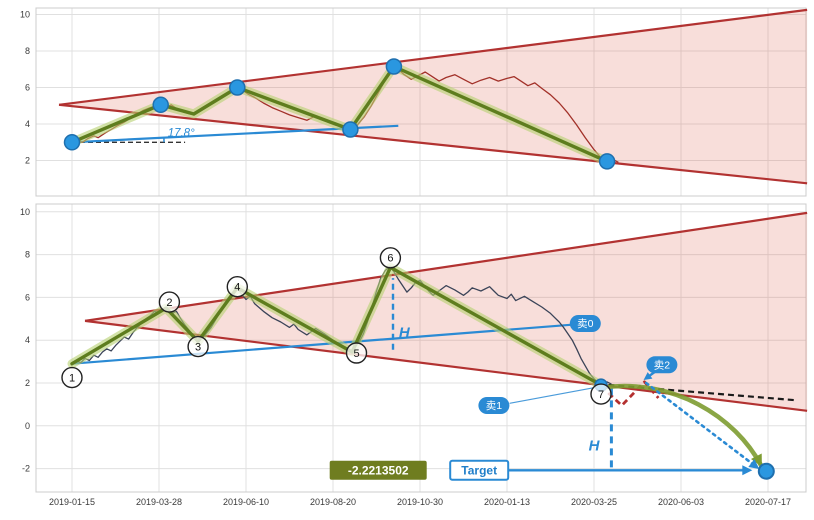  I want to click on pivot-number-label: 1, so click(72, 378).